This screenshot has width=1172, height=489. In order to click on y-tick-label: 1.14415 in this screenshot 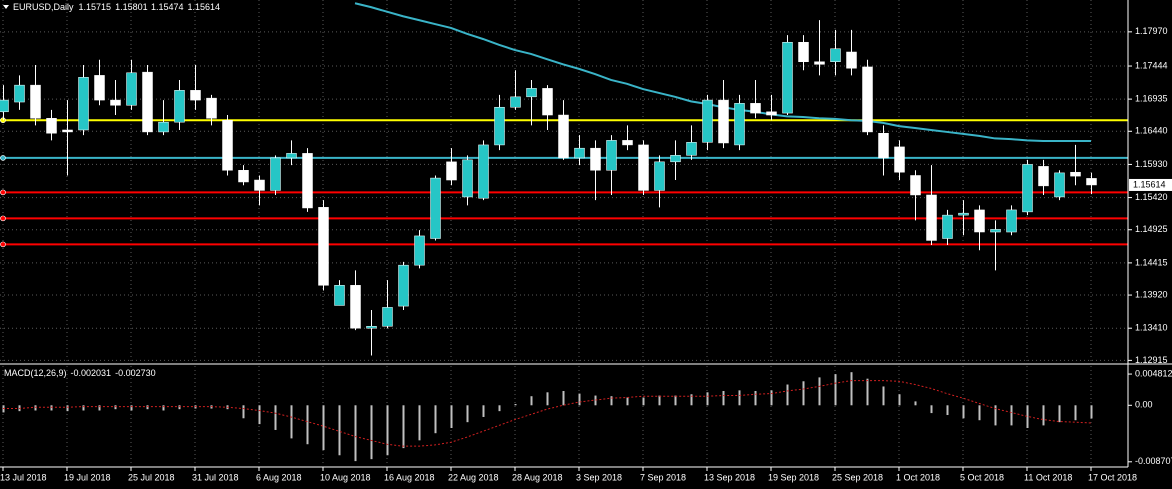, I will do `click(1151, 262)`.